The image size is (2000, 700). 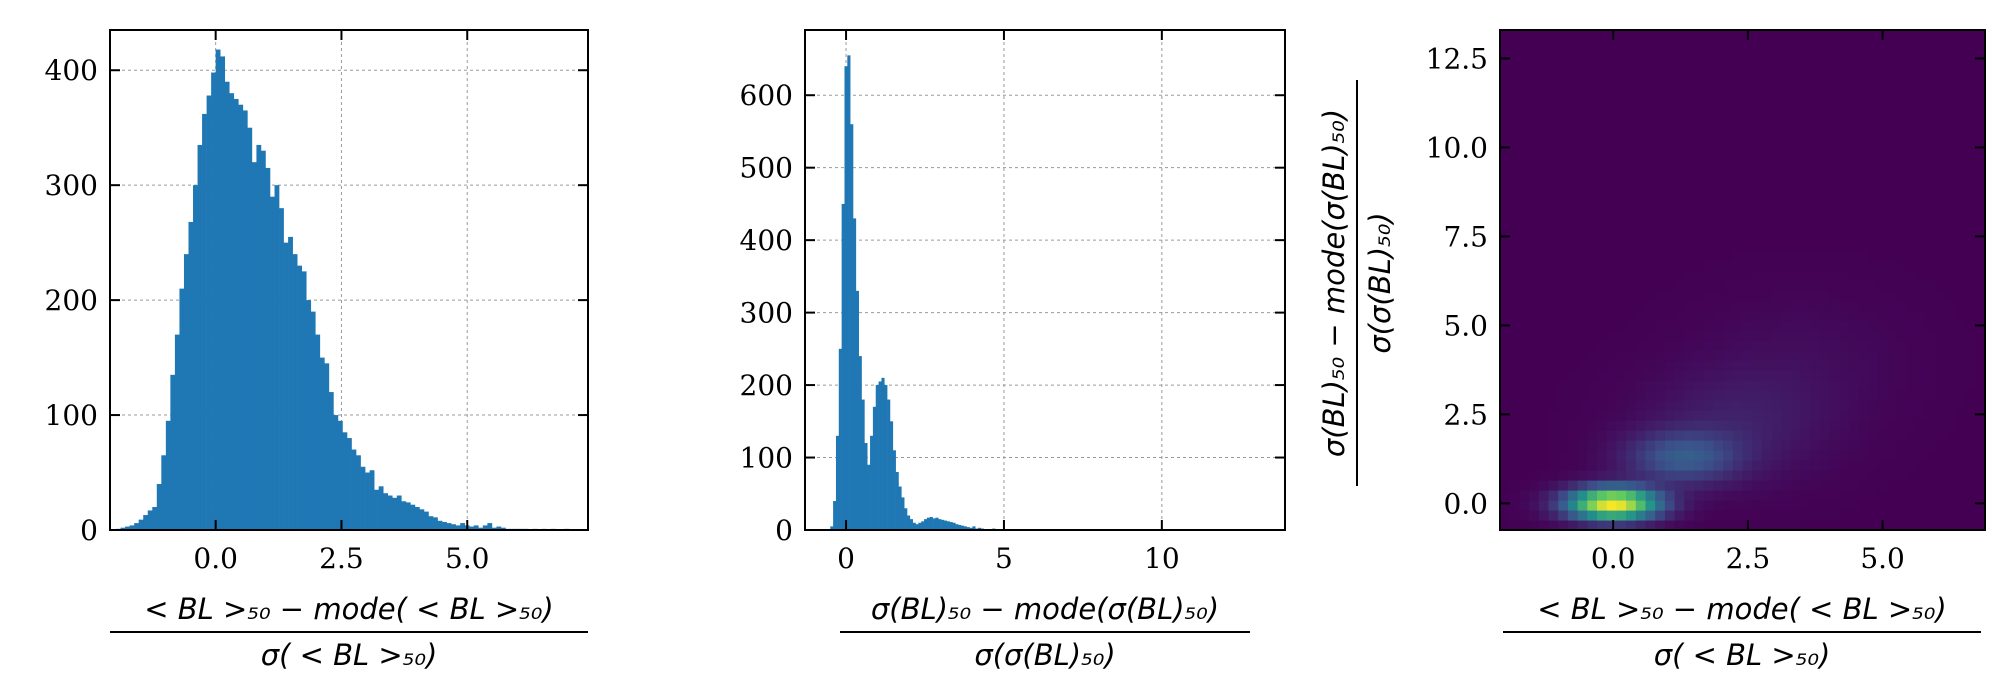 I want to click on x-axis-label-numerator: < BL >₅₀ − mode( < BL >₅₀), so click(x=1742, y=609).